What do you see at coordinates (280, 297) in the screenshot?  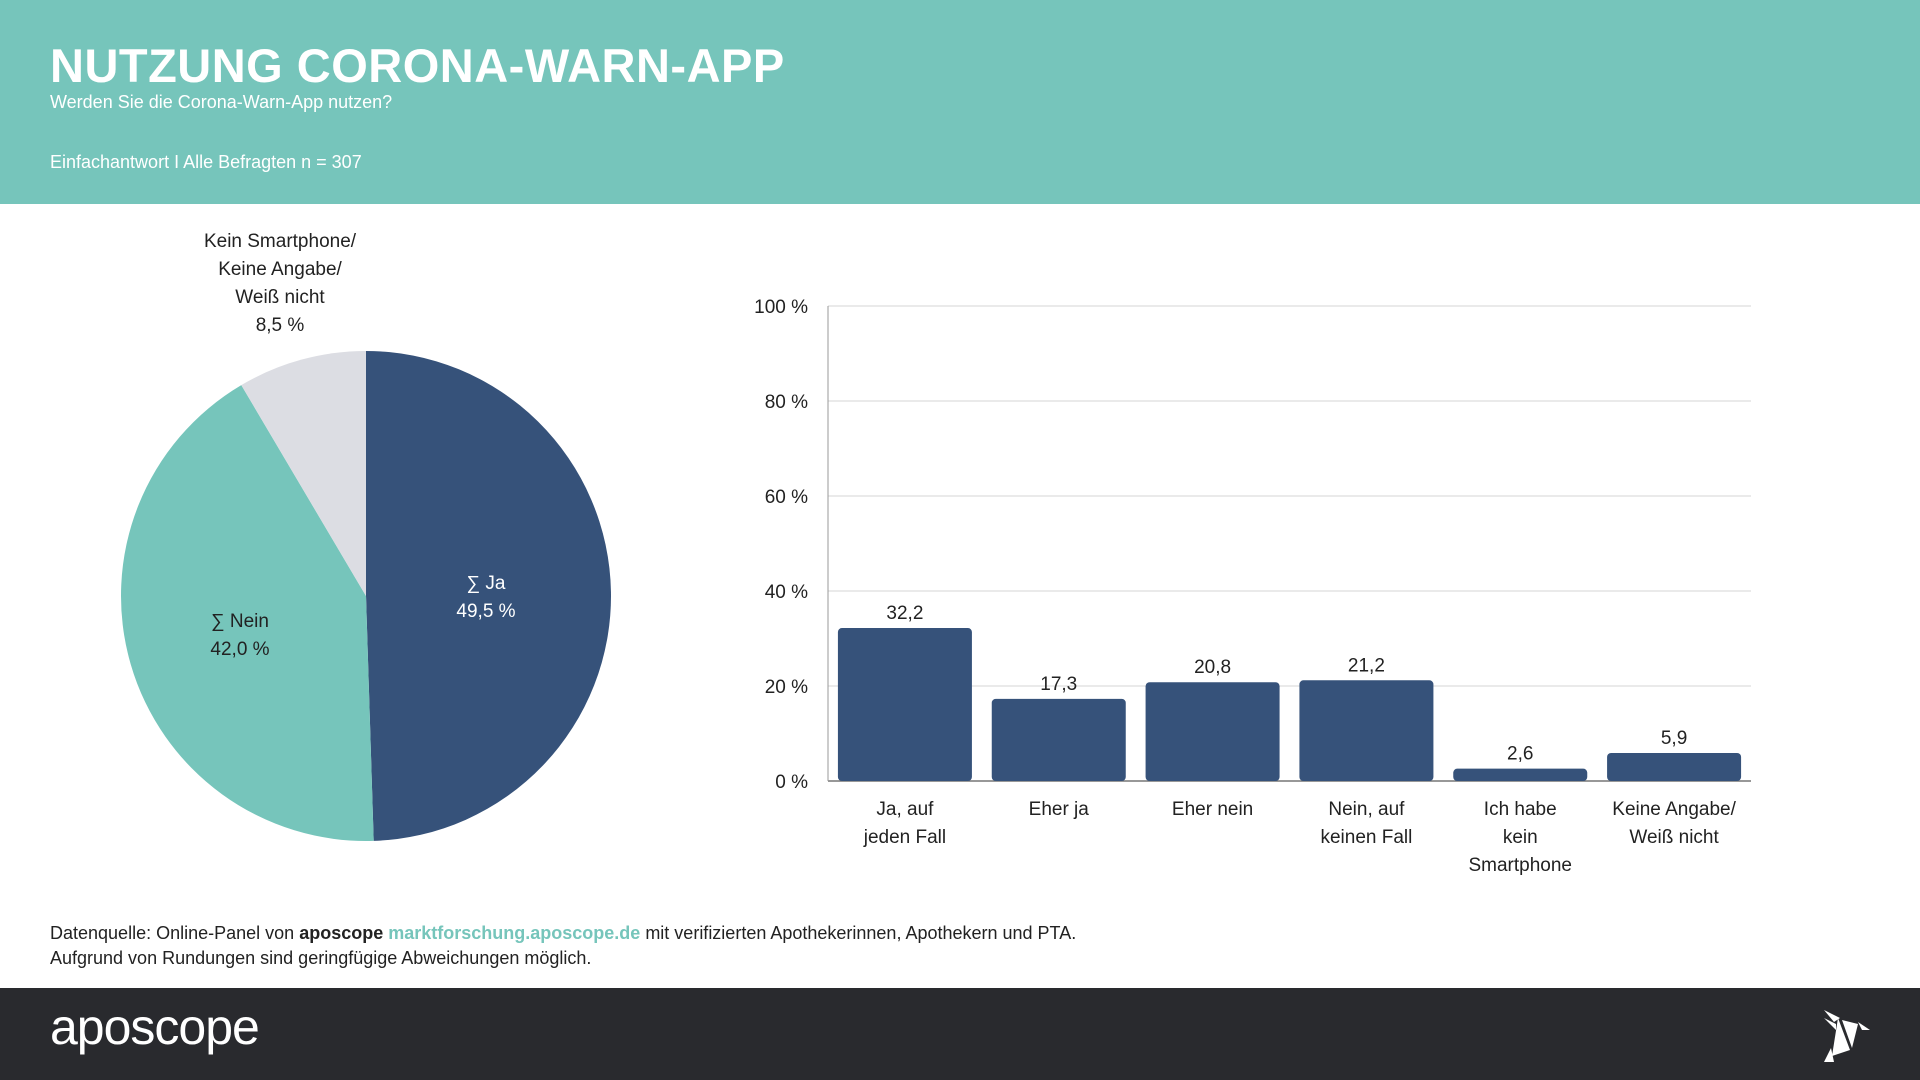 I see `pie-label-other: Weiß nicht` at bounding box center [280, 297].